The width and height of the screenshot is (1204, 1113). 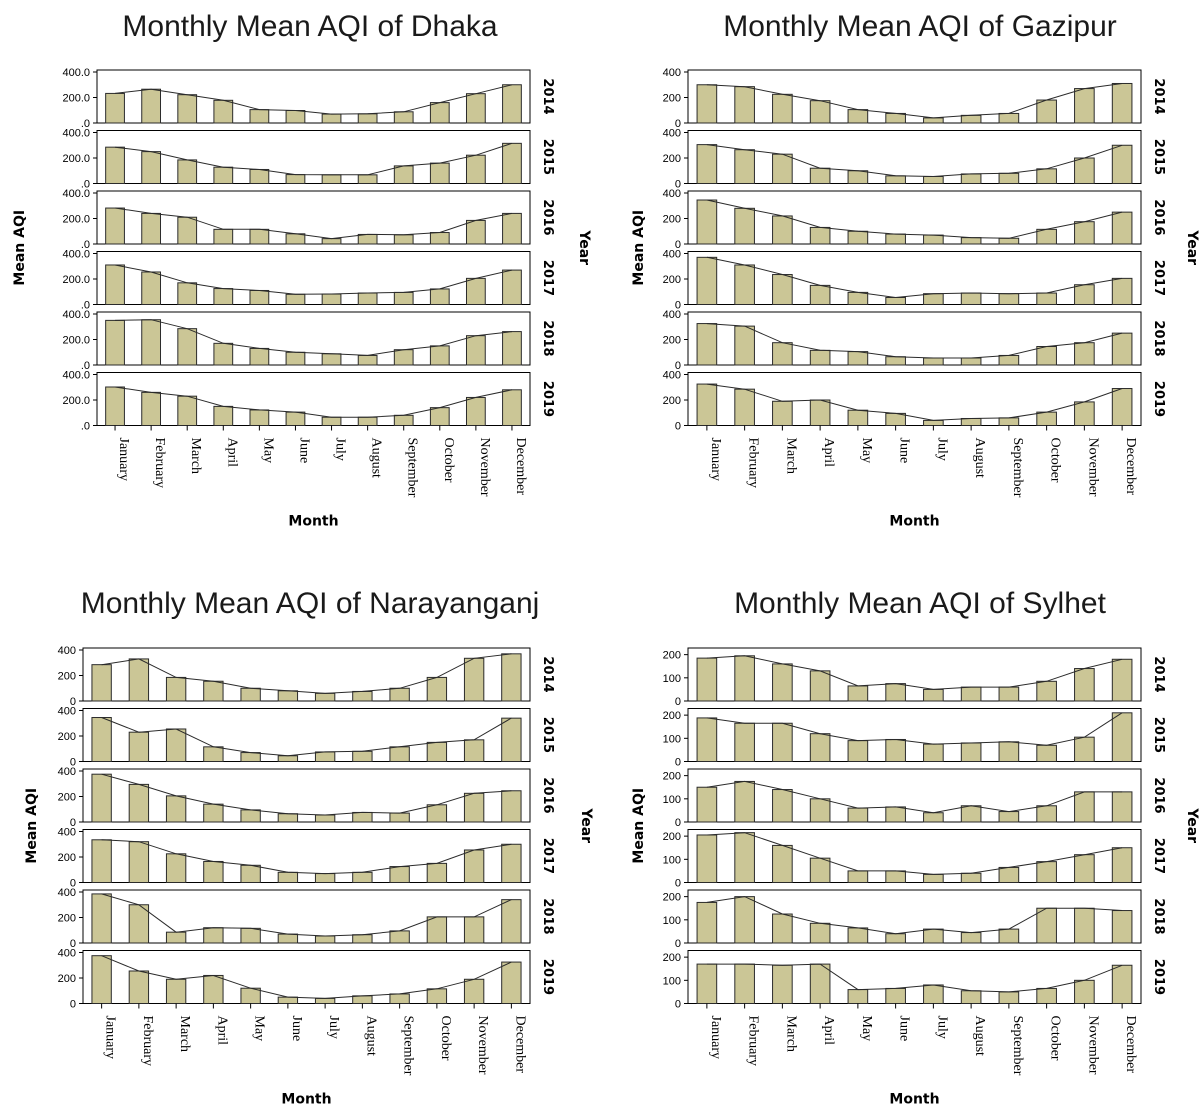 I want to click on panel-2015: 0 200 400 2015, so click(x=306, y=737).